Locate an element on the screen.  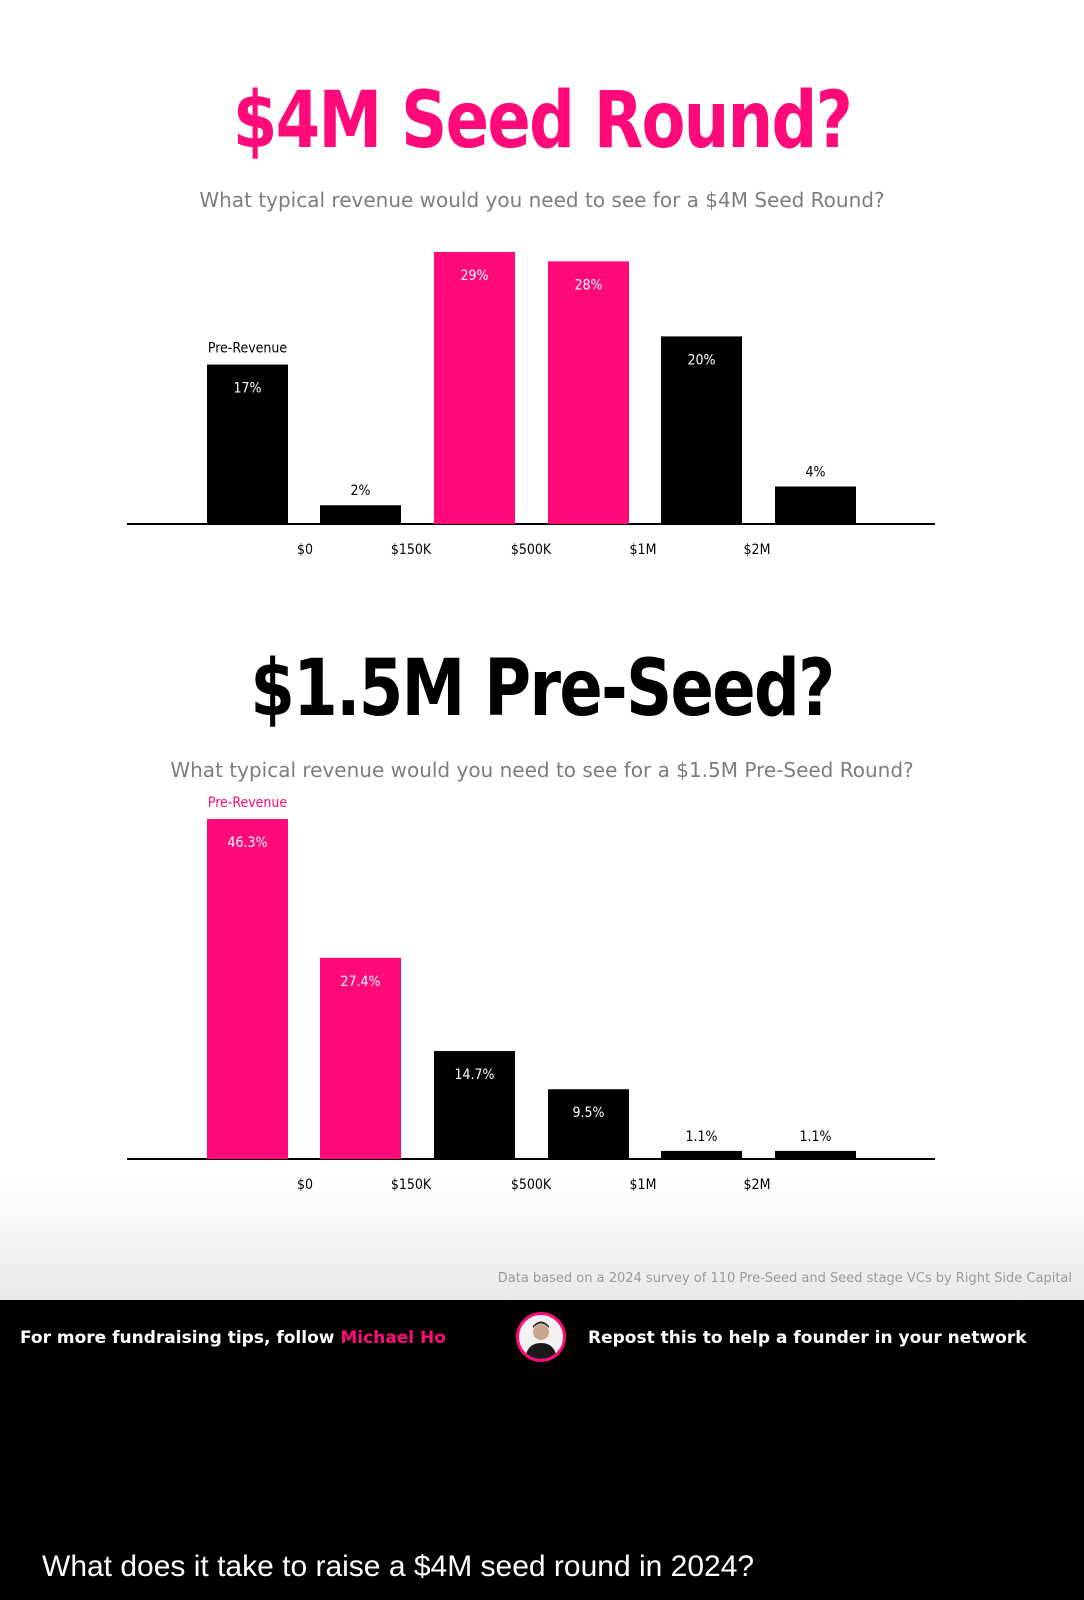
bar-value-label: 20% is located at coordinates (702, 360).